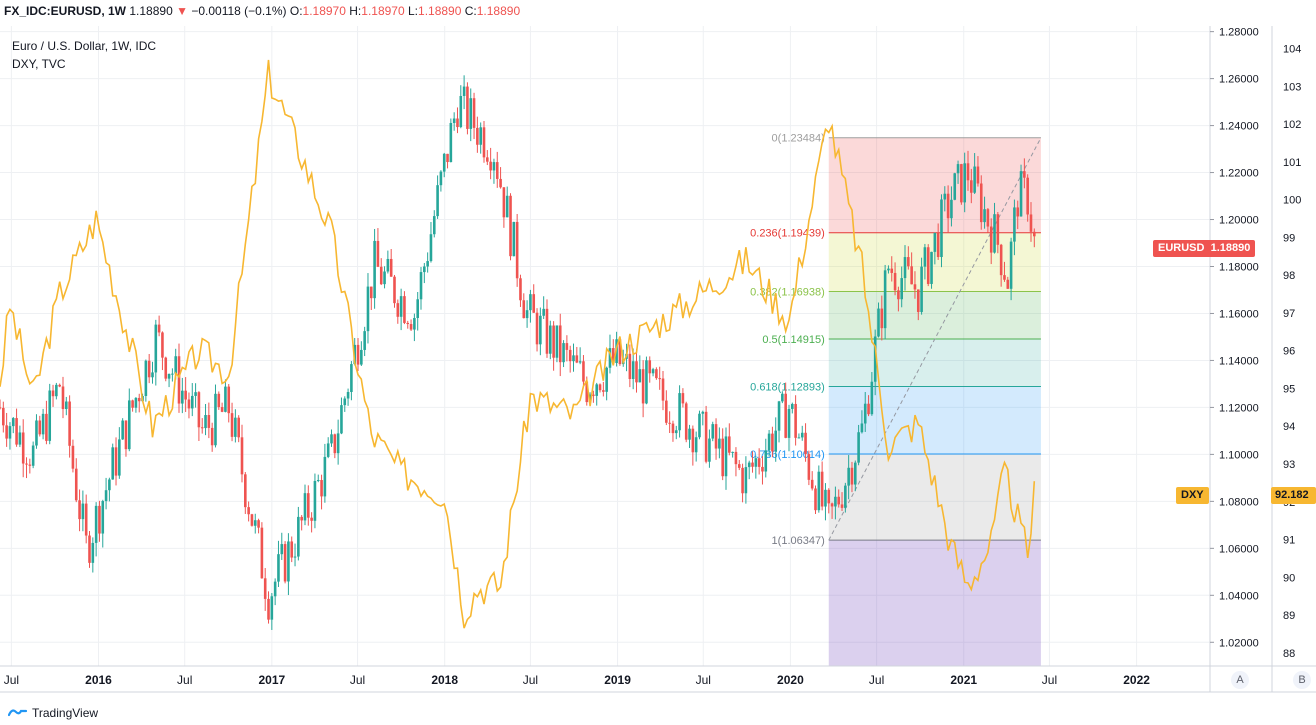 The height and width of the screenshot is (725, 1316). I want to click on legend-main-series: Euro / U.S. Dollar, 1W, IDC, so click(84, 46).